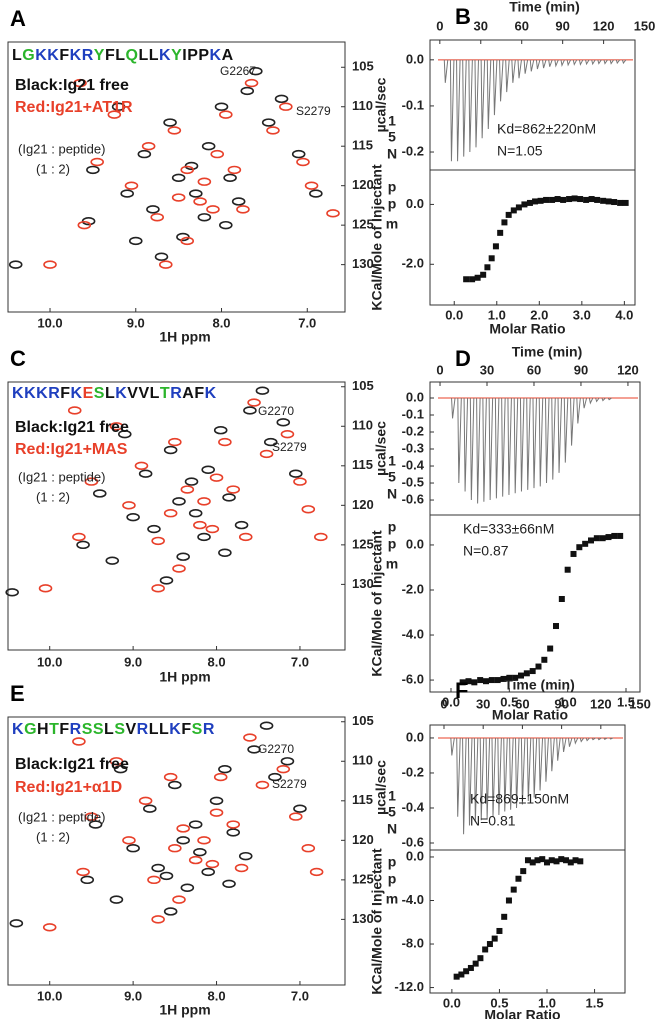 The image size is (656, 1019). What do you see at coordinates (413, 447) in the screenshot?
I see `y-tick-label: -0.3` at bounding box center [413, 447].